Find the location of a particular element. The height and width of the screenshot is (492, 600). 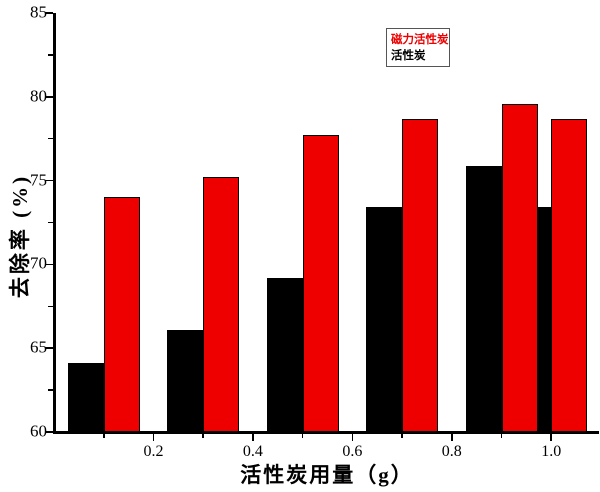

x-tick-label: 0.8 is located at coordinates (451, 451).